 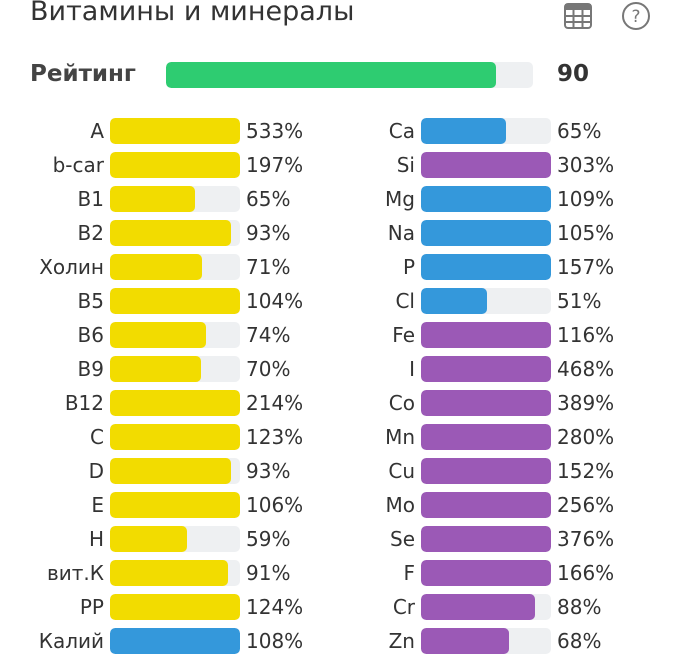 I want to click on nutrient-value: 68%, so click(x=579, y=641).